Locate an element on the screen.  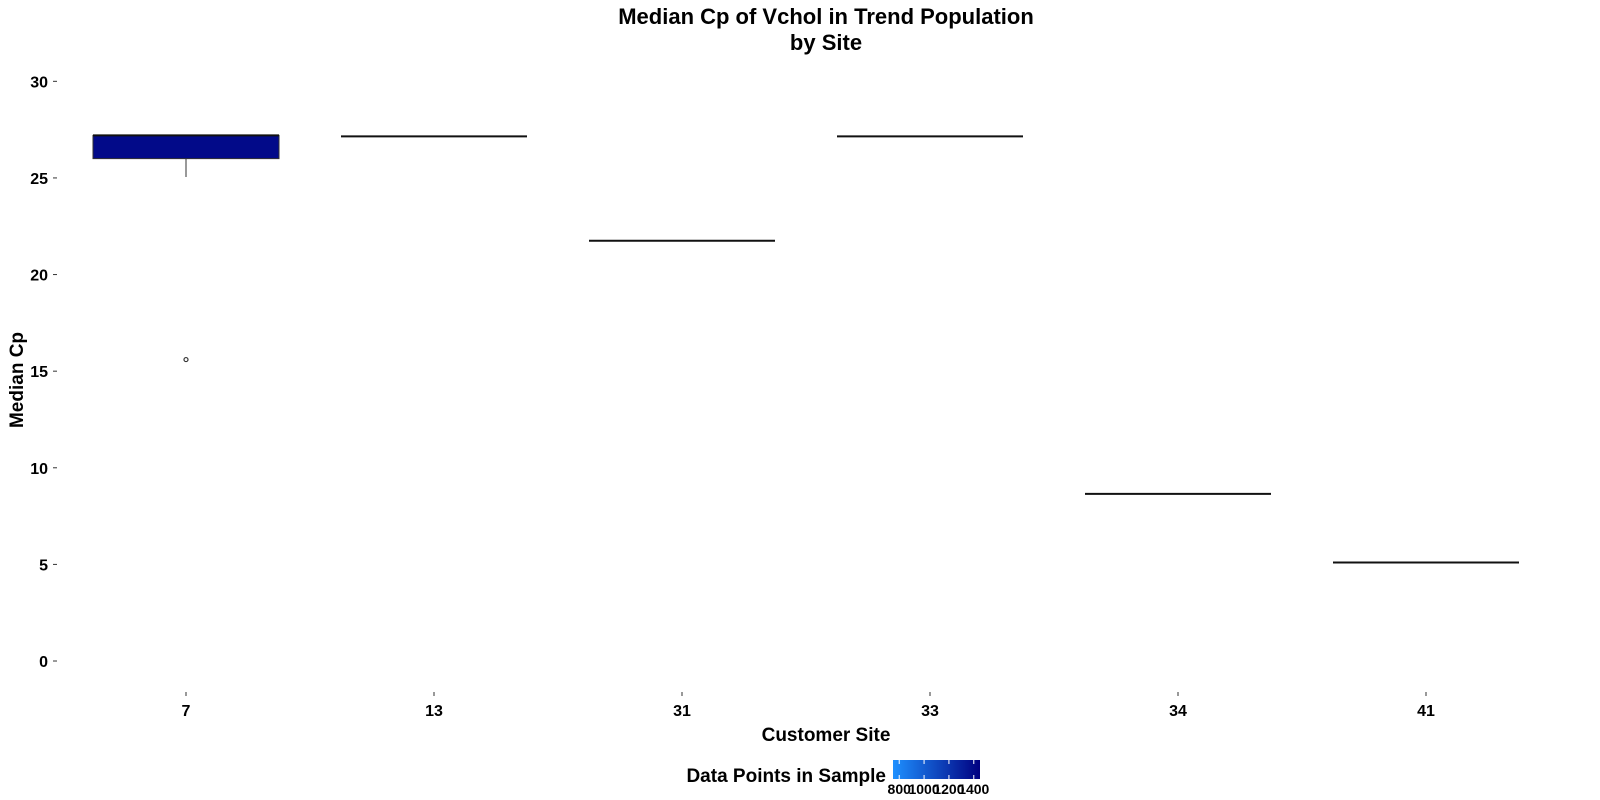
chart-title-line-1: Median Cp of Vchol in Trend Population is located at coordinates (826, 16).